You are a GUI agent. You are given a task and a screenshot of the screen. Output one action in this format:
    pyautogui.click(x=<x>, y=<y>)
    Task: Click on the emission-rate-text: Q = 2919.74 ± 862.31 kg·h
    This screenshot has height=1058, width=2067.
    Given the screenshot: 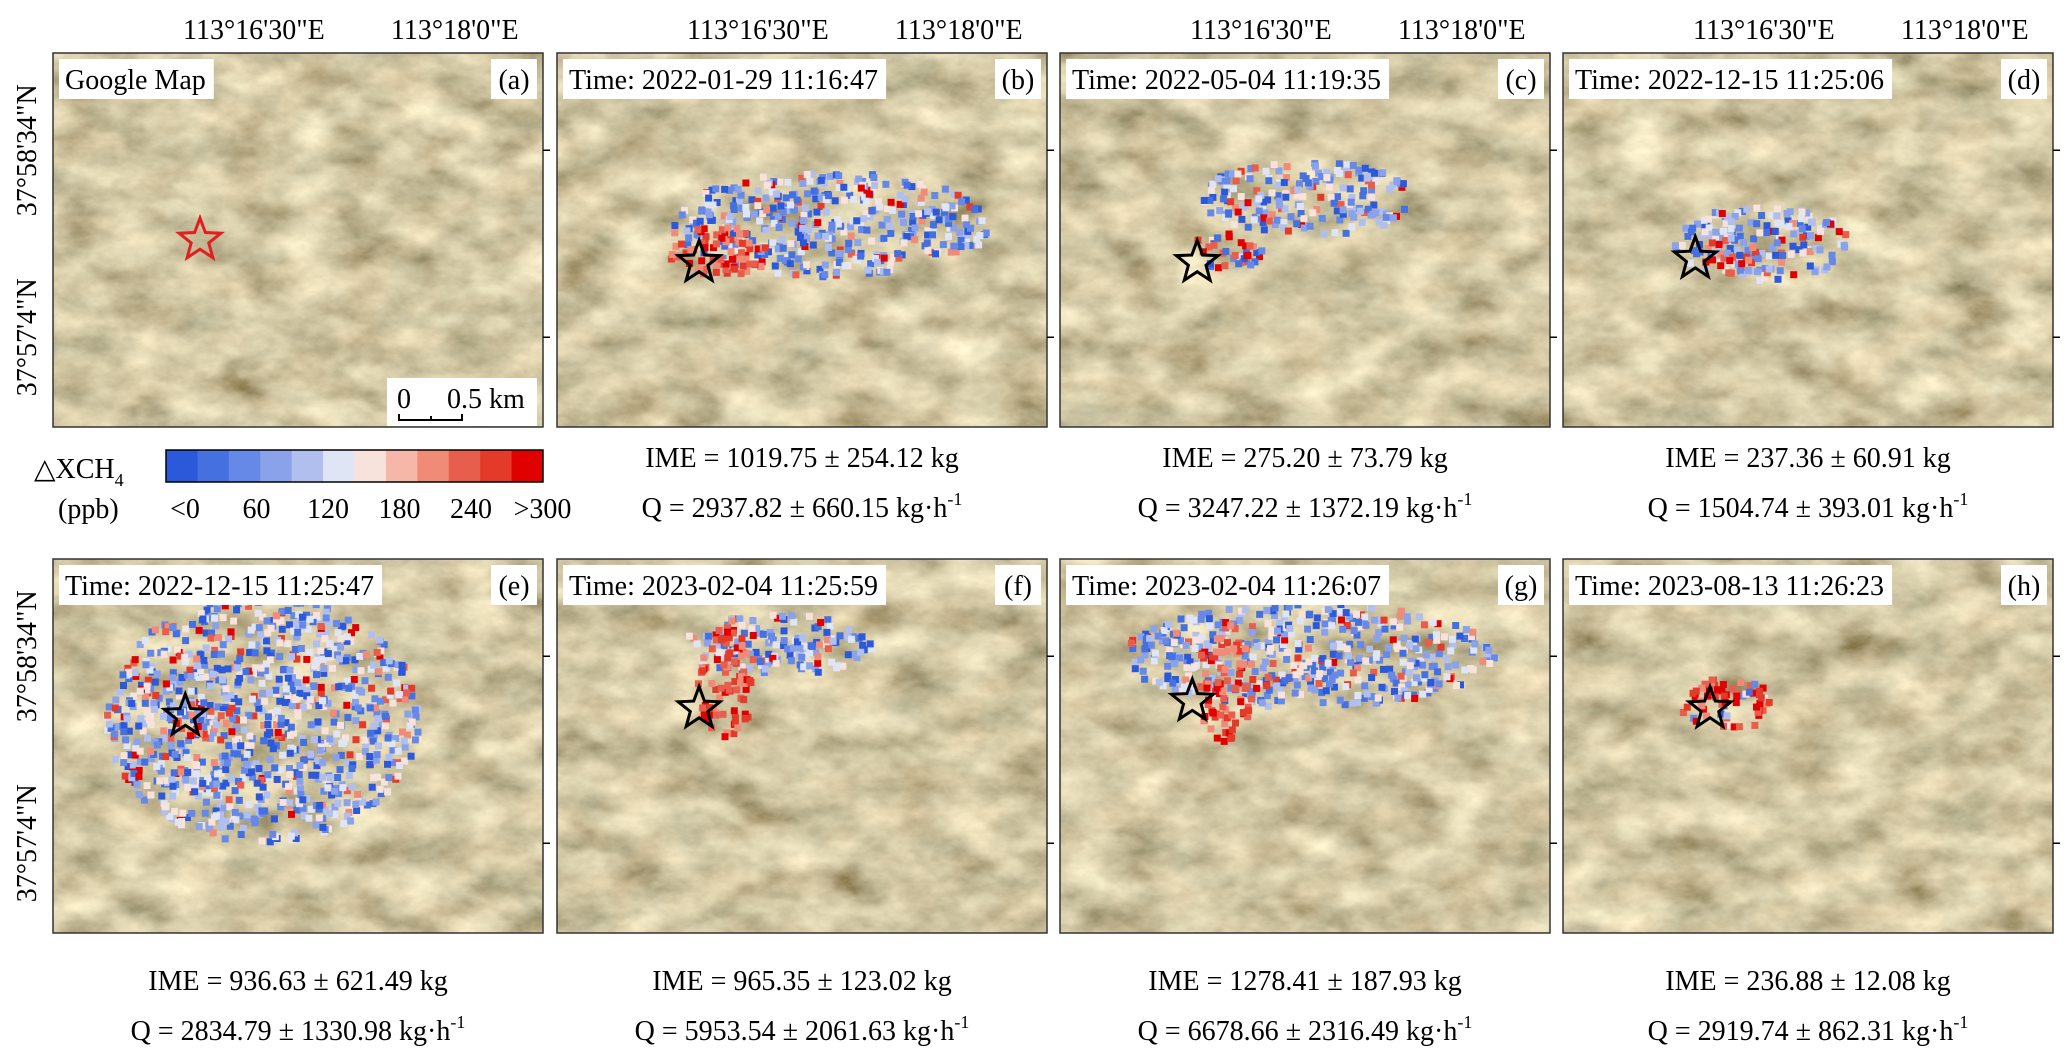 What is the action you would take?
    pyautogui.click(x=1801, y=1031)
    